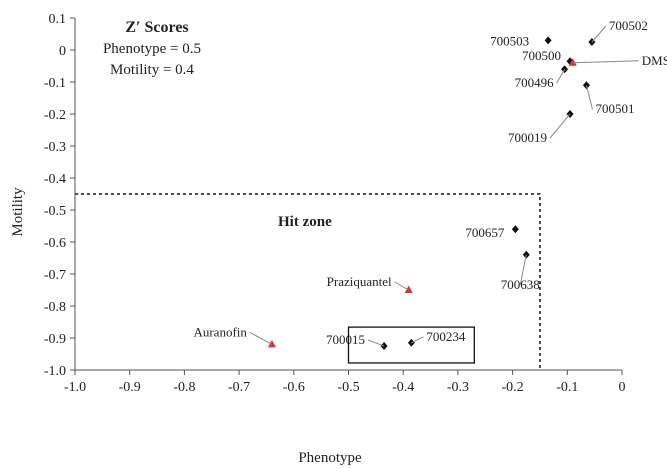 The width and height of the screenshot is (667, 468). What do you see at coordinates (654, 60) in the screenshot?
I see `point-label: DMSO` at bounding box center [654, 60].